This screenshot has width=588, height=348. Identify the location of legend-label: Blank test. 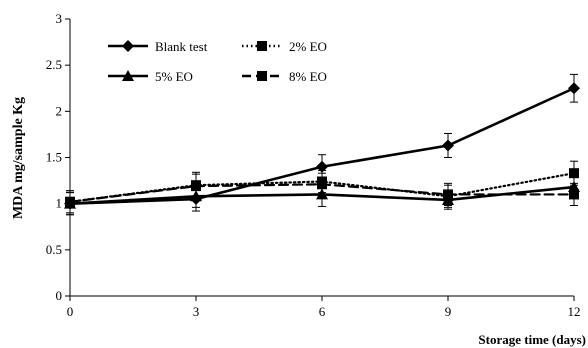
(181, 46).